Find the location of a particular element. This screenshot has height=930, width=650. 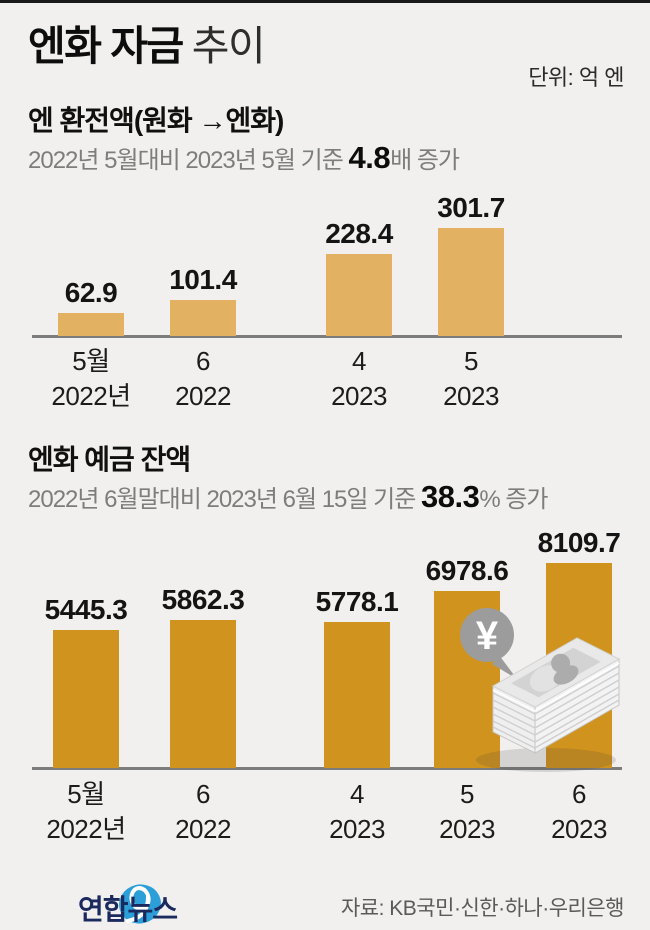

chart1-subtitle-suffix: 배 증가 is located at coordinates (425, 160).